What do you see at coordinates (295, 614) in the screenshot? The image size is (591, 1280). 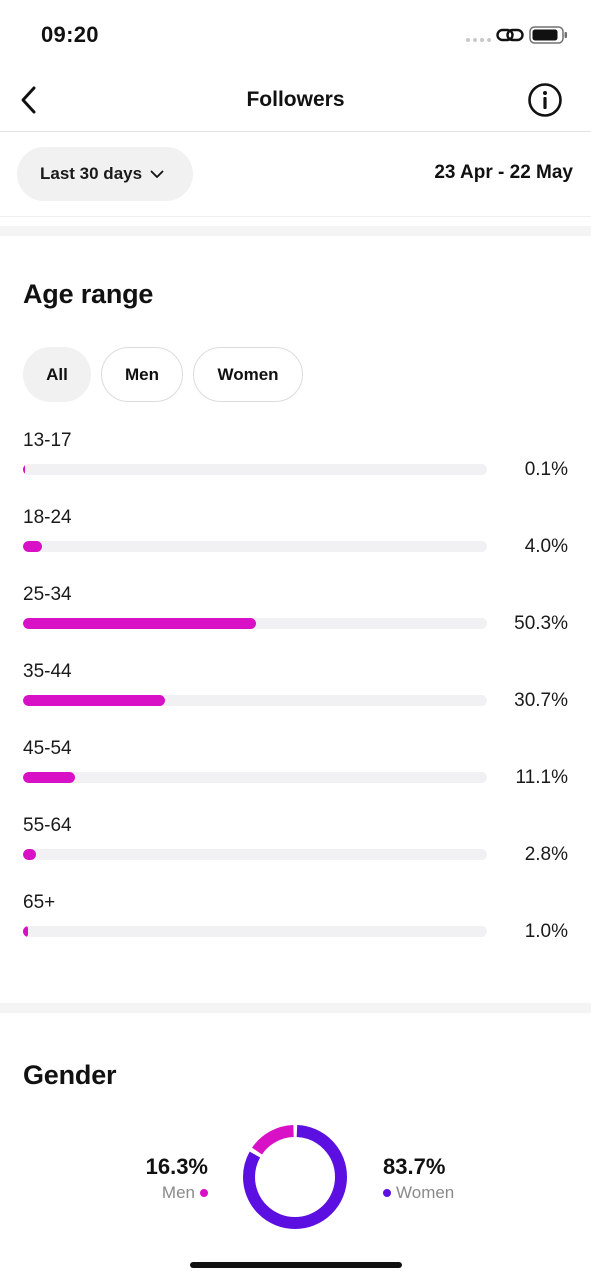 I see `age-row-25-34: 25-34 50.3%` at bounding box center [295, 614].